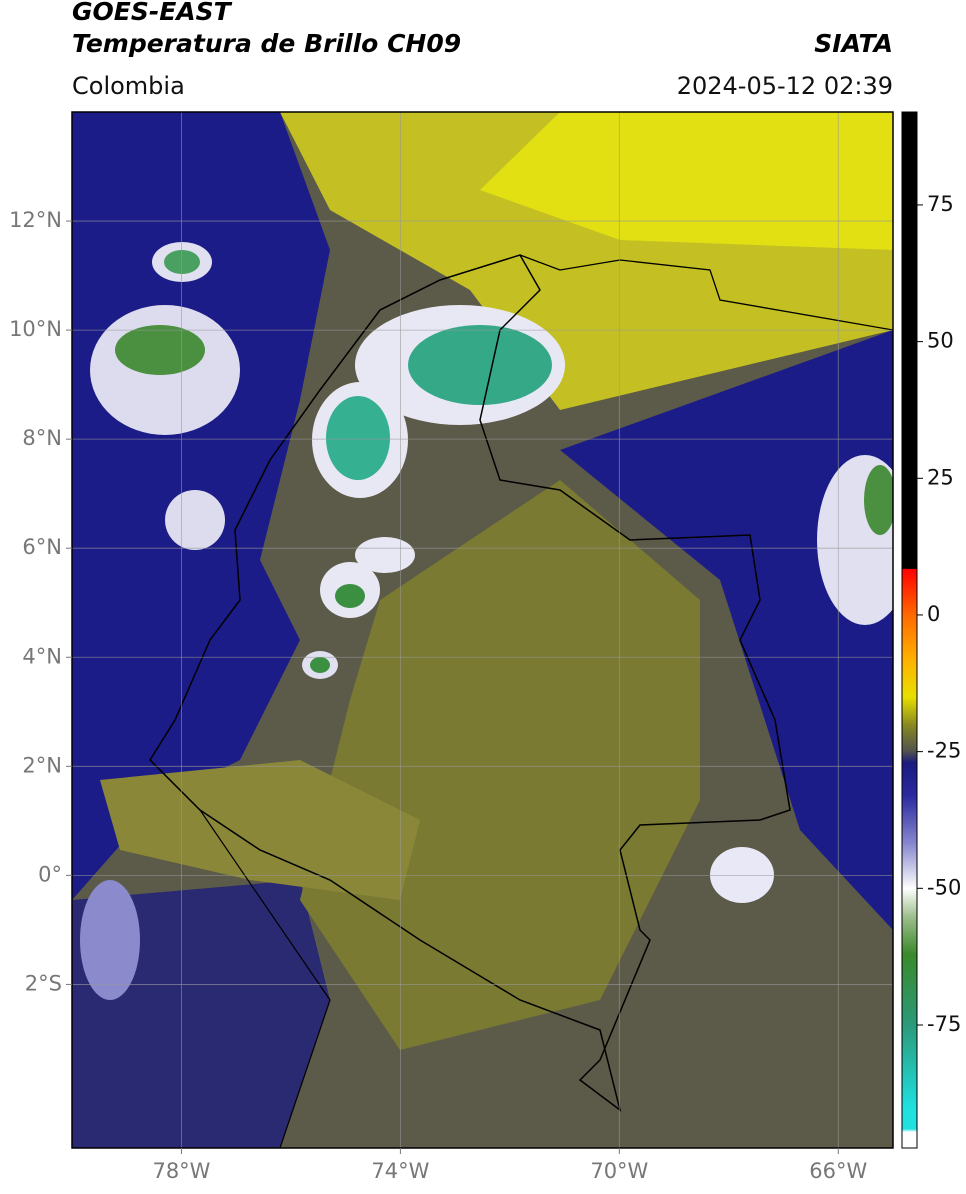 The width and height of the screenshot is (966, 1194). I want to click on y-tick-label: 2°S, so click(43, 983).